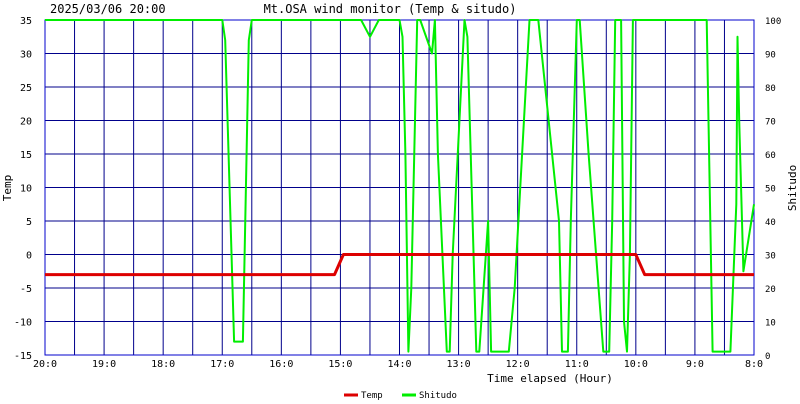 This screenshot has width=800, height=404. I want to click on right-tick-label: 10, so click(770, 324).